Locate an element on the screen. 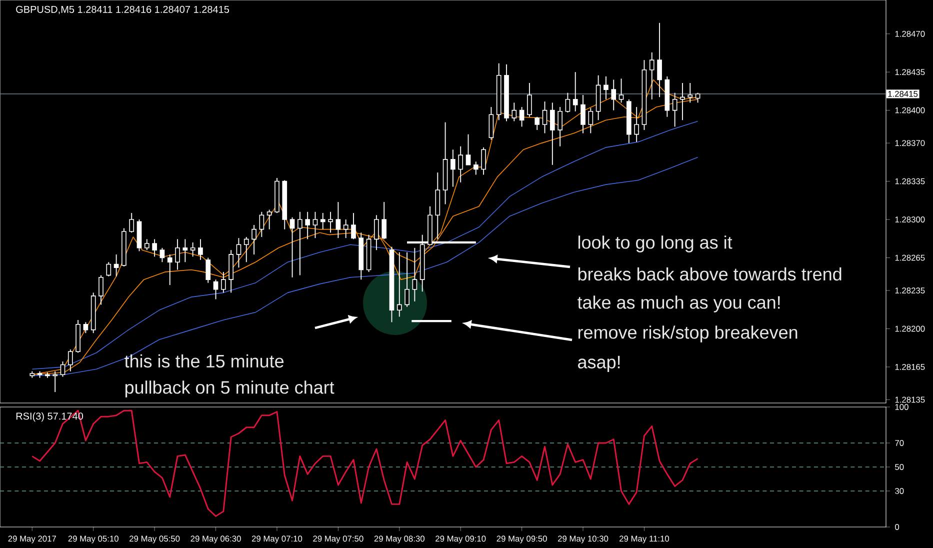 The height and width of the screenshot is (548, 933). y-tick-label: 1.28335 is located at coordinates (910, 181).